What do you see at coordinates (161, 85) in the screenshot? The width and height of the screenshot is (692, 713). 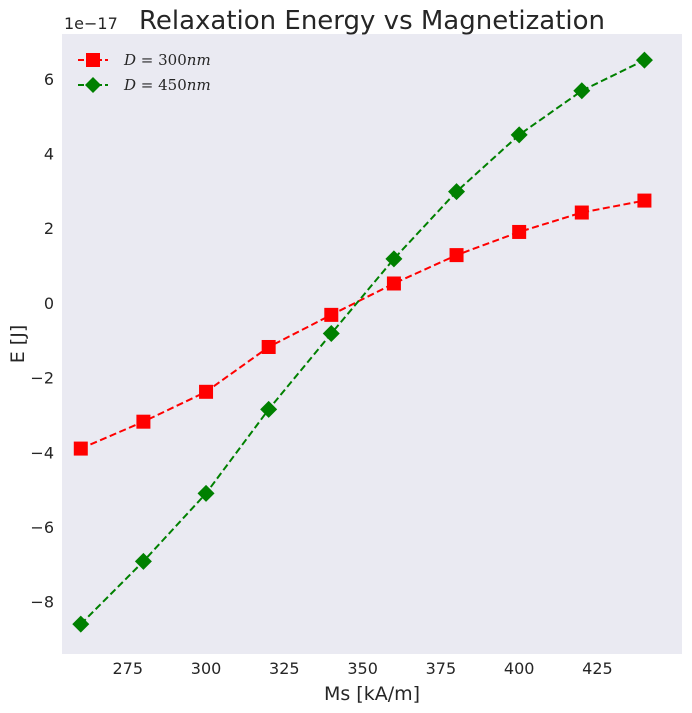 I see `legend-label-2-eq: = 450` at bounding box center [161, 85].